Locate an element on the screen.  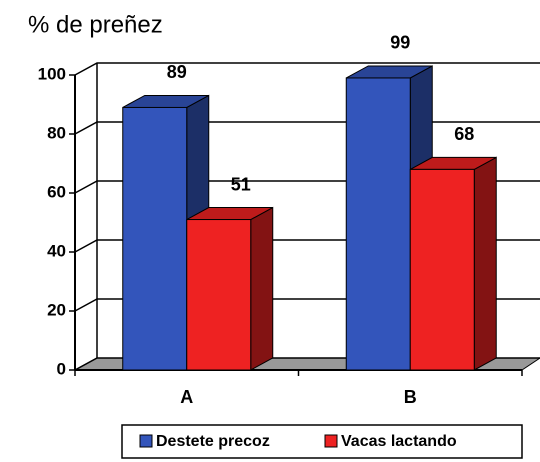
grid-line is located at coordinates (307, 69).